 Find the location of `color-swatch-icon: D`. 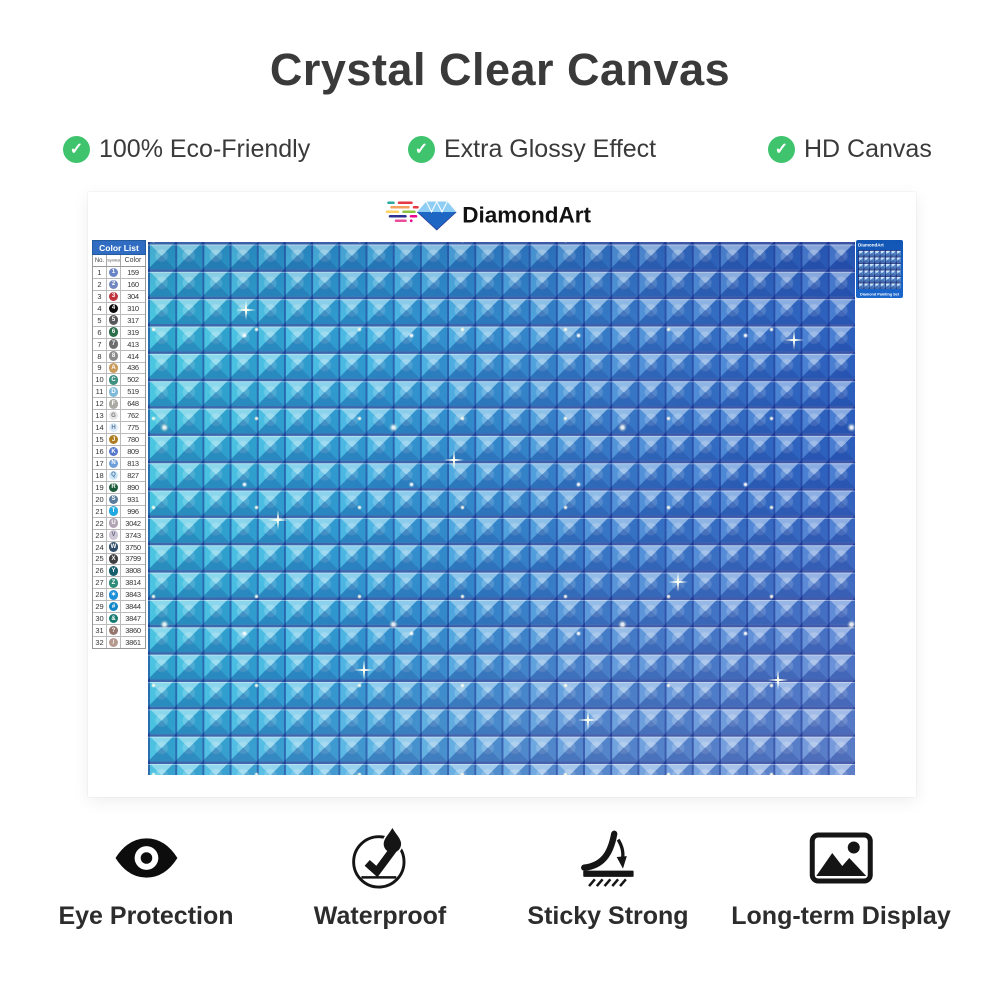

color-swatch-icon: D is located at coordinates (113, 392).